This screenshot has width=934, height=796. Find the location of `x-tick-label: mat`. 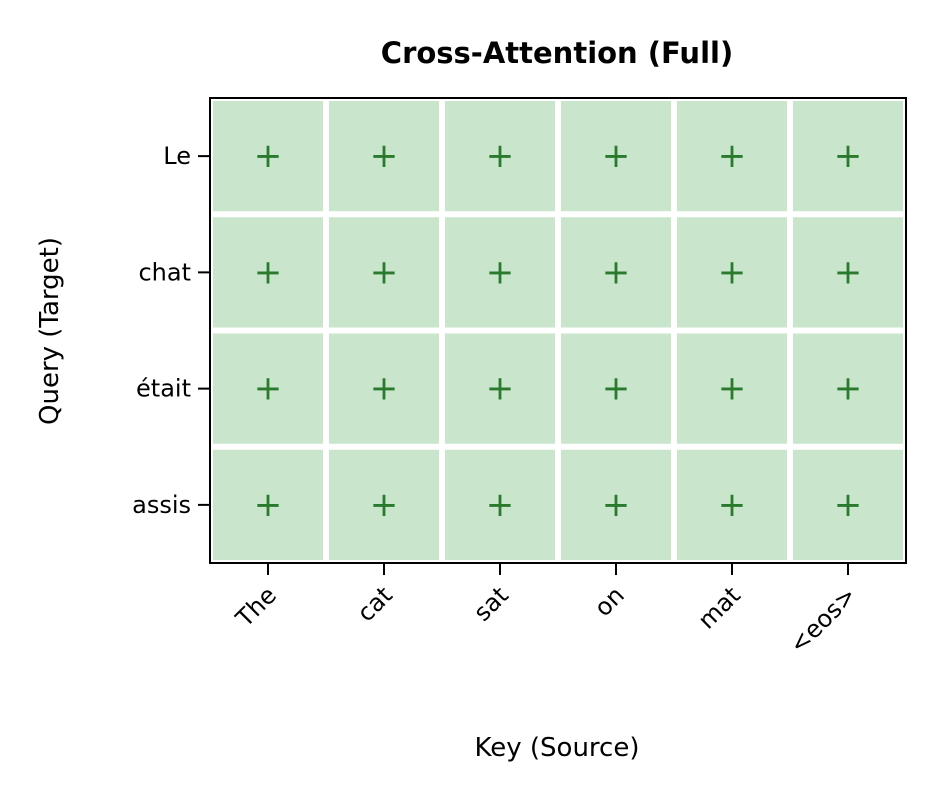

x-tick-label: mat is located at coordinates (719, 607).